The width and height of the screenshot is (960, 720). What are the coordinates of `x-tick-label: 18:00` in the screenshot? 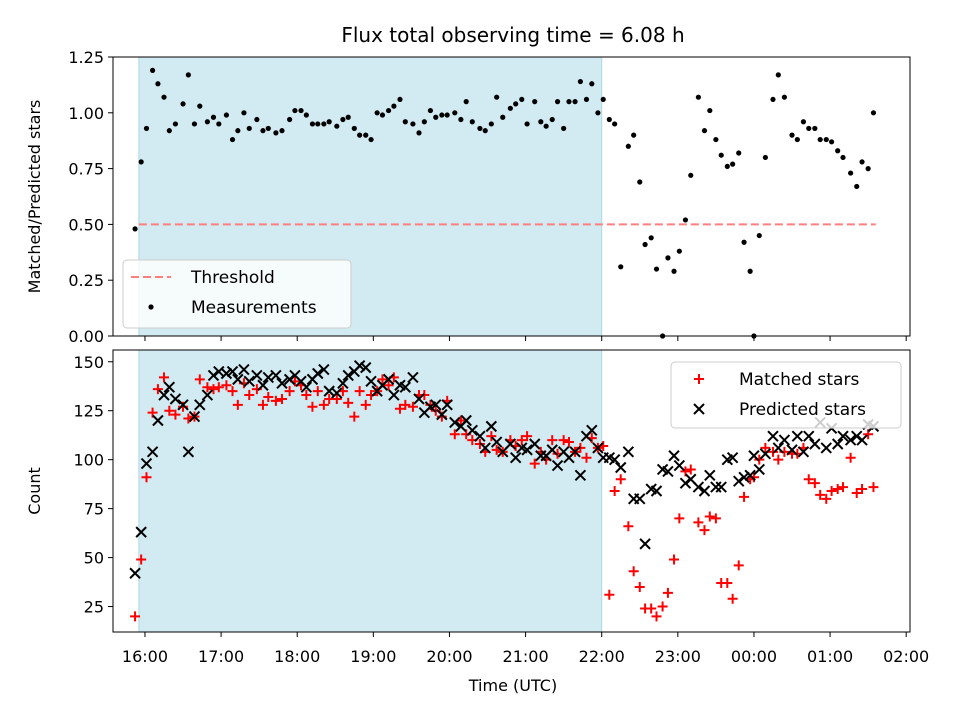 It's located at (297, 656).